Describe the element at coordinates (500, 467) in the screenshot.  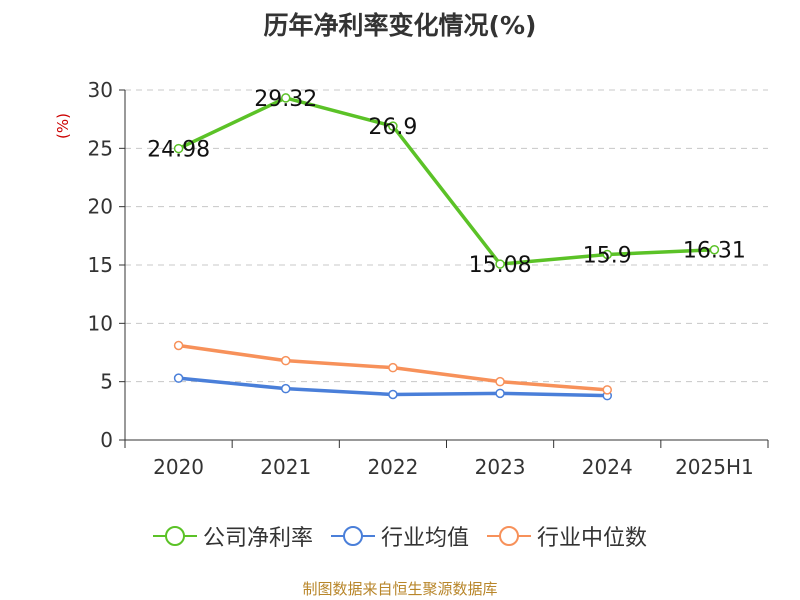
I see `x-tick-label: 2023` at that location.